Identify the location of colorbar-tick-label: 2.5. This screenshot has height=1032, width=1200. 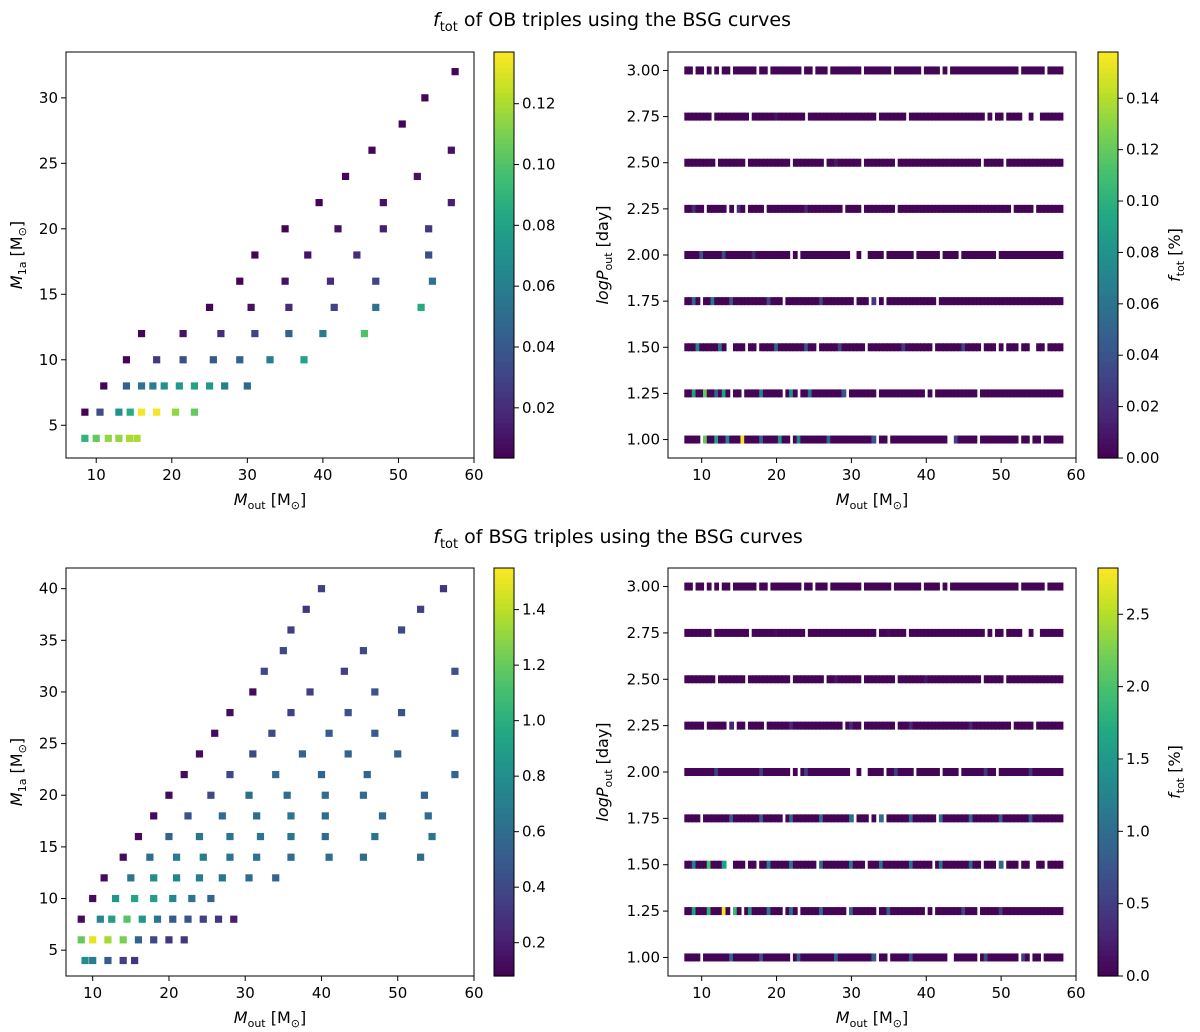
(1138, 614).